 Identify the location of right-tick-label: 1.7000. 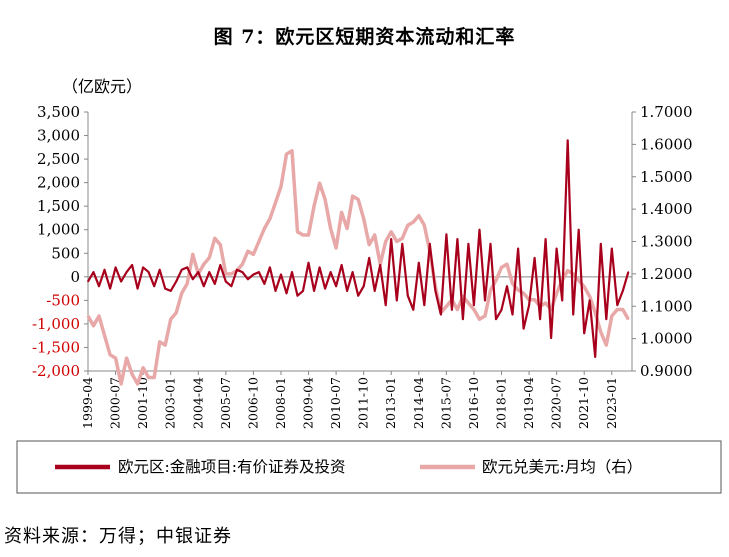
(666, 112).